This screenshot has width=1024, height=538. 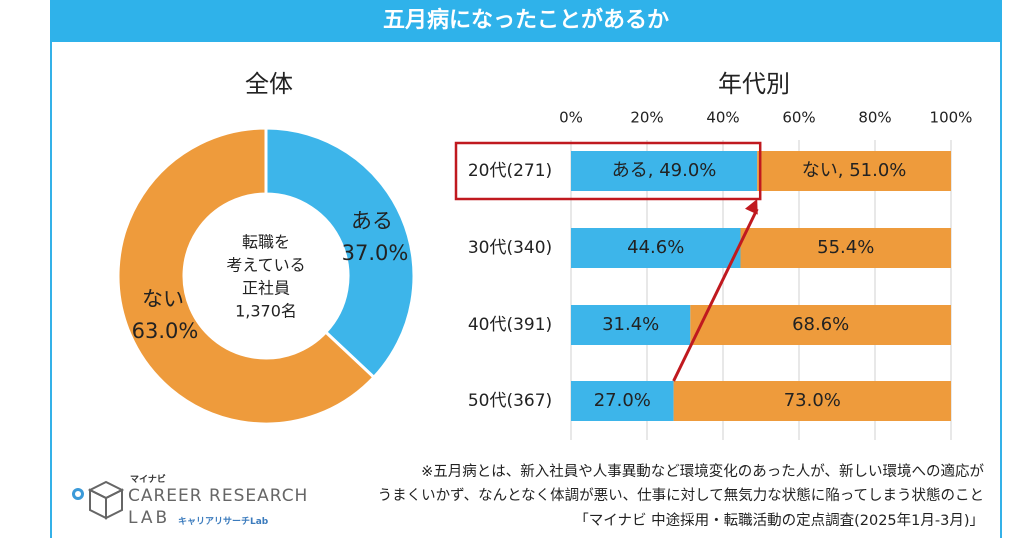 I want to click on x-tick-label: 80%, so click(x=874, y=118).